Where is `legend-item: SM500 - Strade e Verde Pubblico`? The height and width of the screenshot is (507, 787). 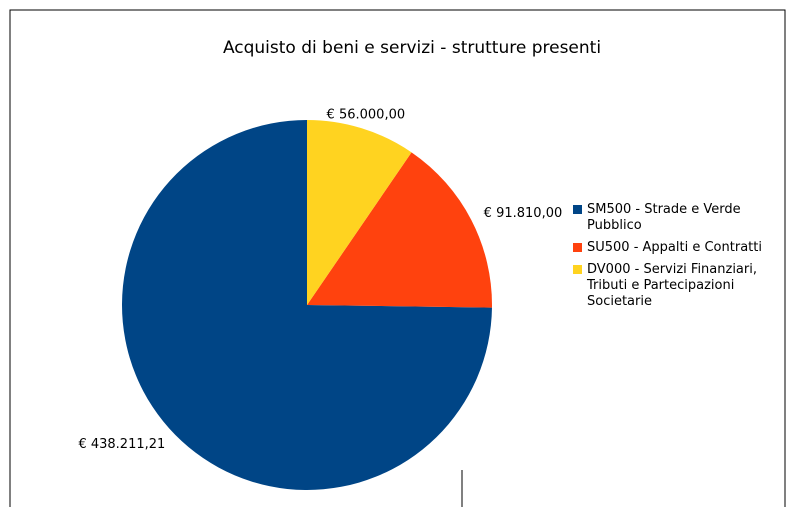 legend-item: SM500 - Strade e Verde Pubblico is located at coordinates (673, 218).